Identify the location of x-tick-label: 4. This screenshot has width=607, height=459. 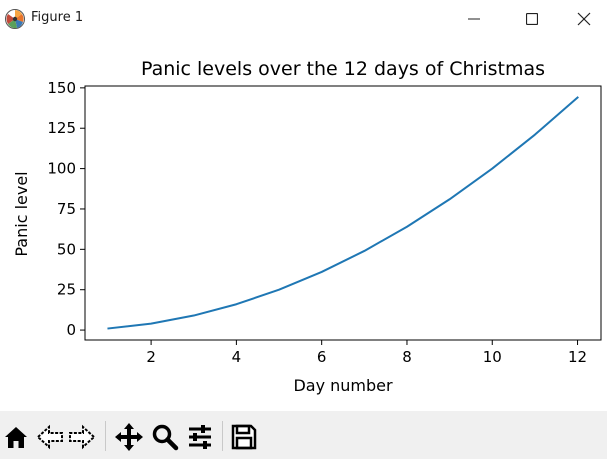
(237, 357).